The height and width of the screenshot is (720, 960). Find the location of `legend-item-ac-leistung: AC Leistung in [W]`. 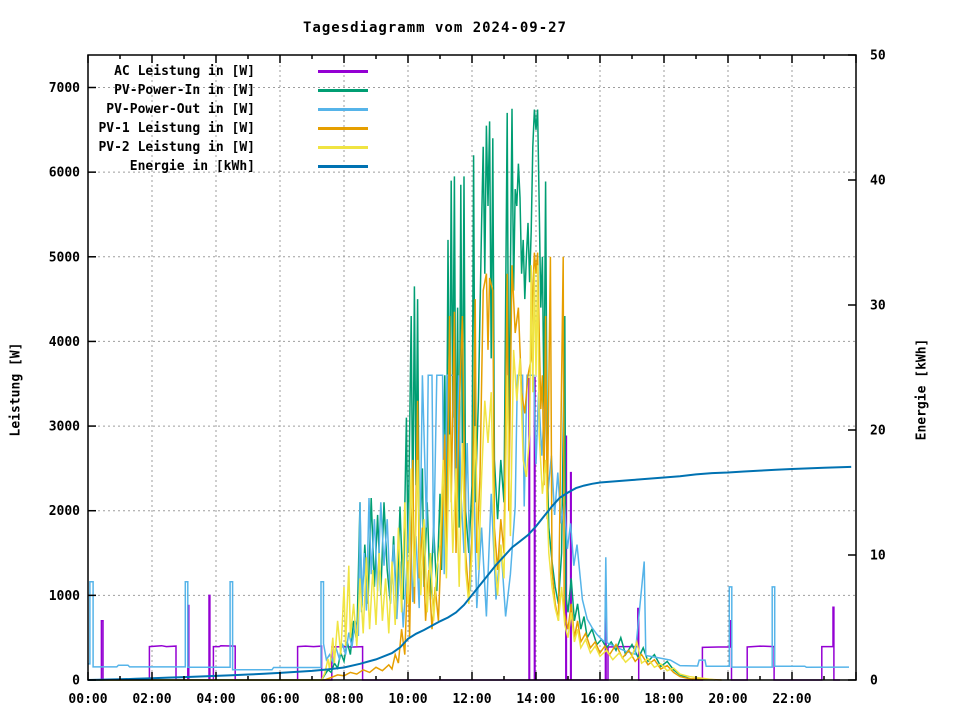

legend-item-ac-leistung: AC Leistung in [W] is located at coordinates (200, 71).